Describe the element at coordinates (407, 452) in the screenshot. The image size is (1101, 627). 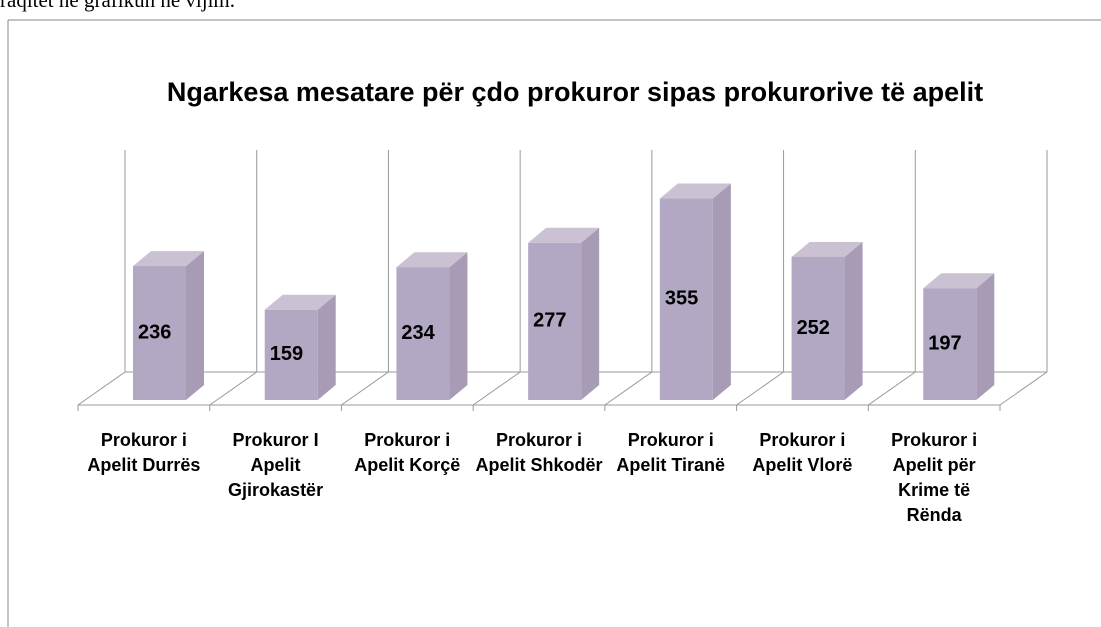
I see `x-tick-label: Prokuror i Apelit Korçë` at that location.